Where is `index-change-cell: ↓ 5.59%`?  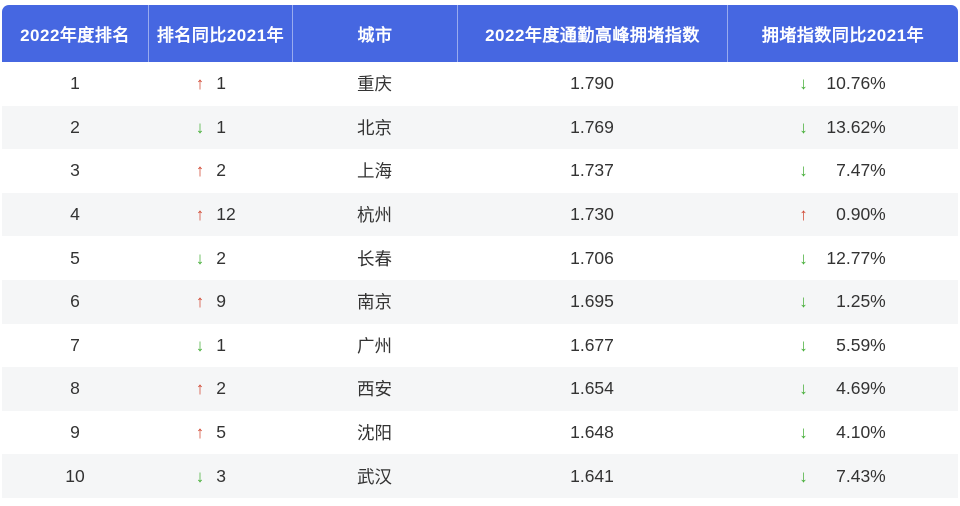 index-change-cell: ↓ 5.59% is located at coordinates (842, 346).